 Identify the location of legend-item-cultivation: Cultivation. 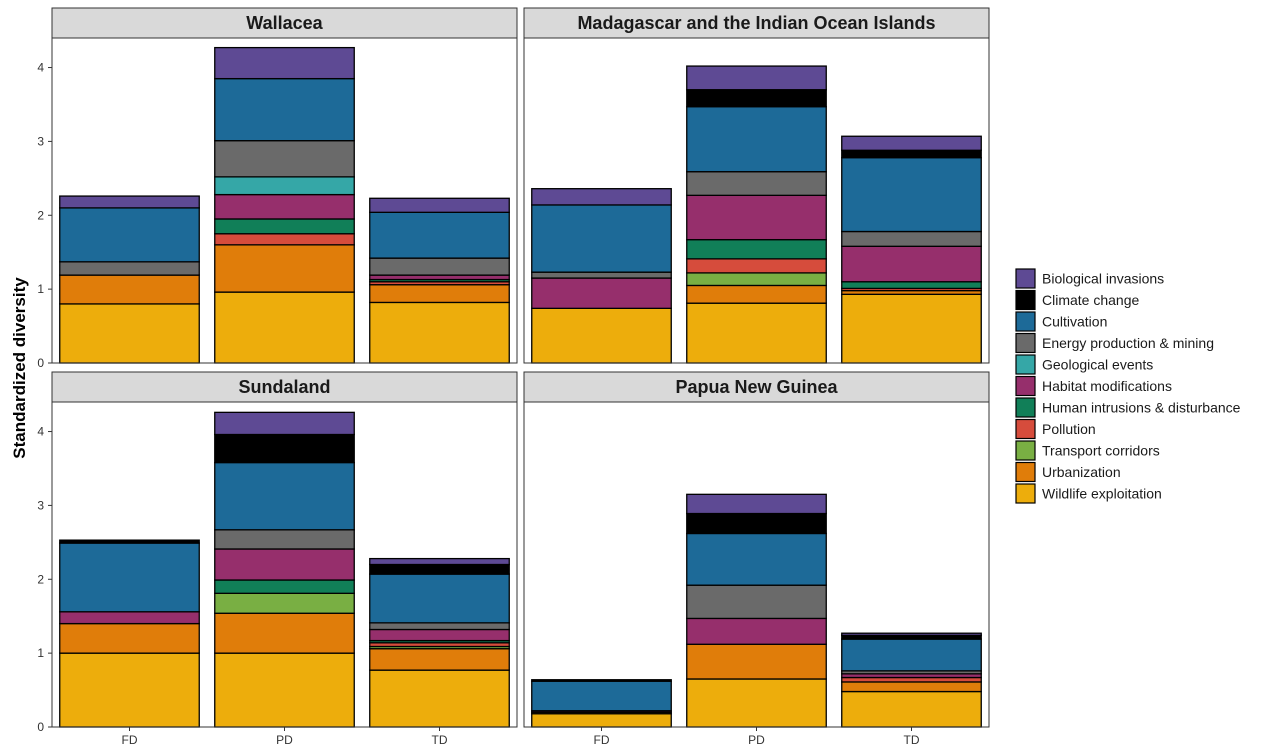
(1061, 321).